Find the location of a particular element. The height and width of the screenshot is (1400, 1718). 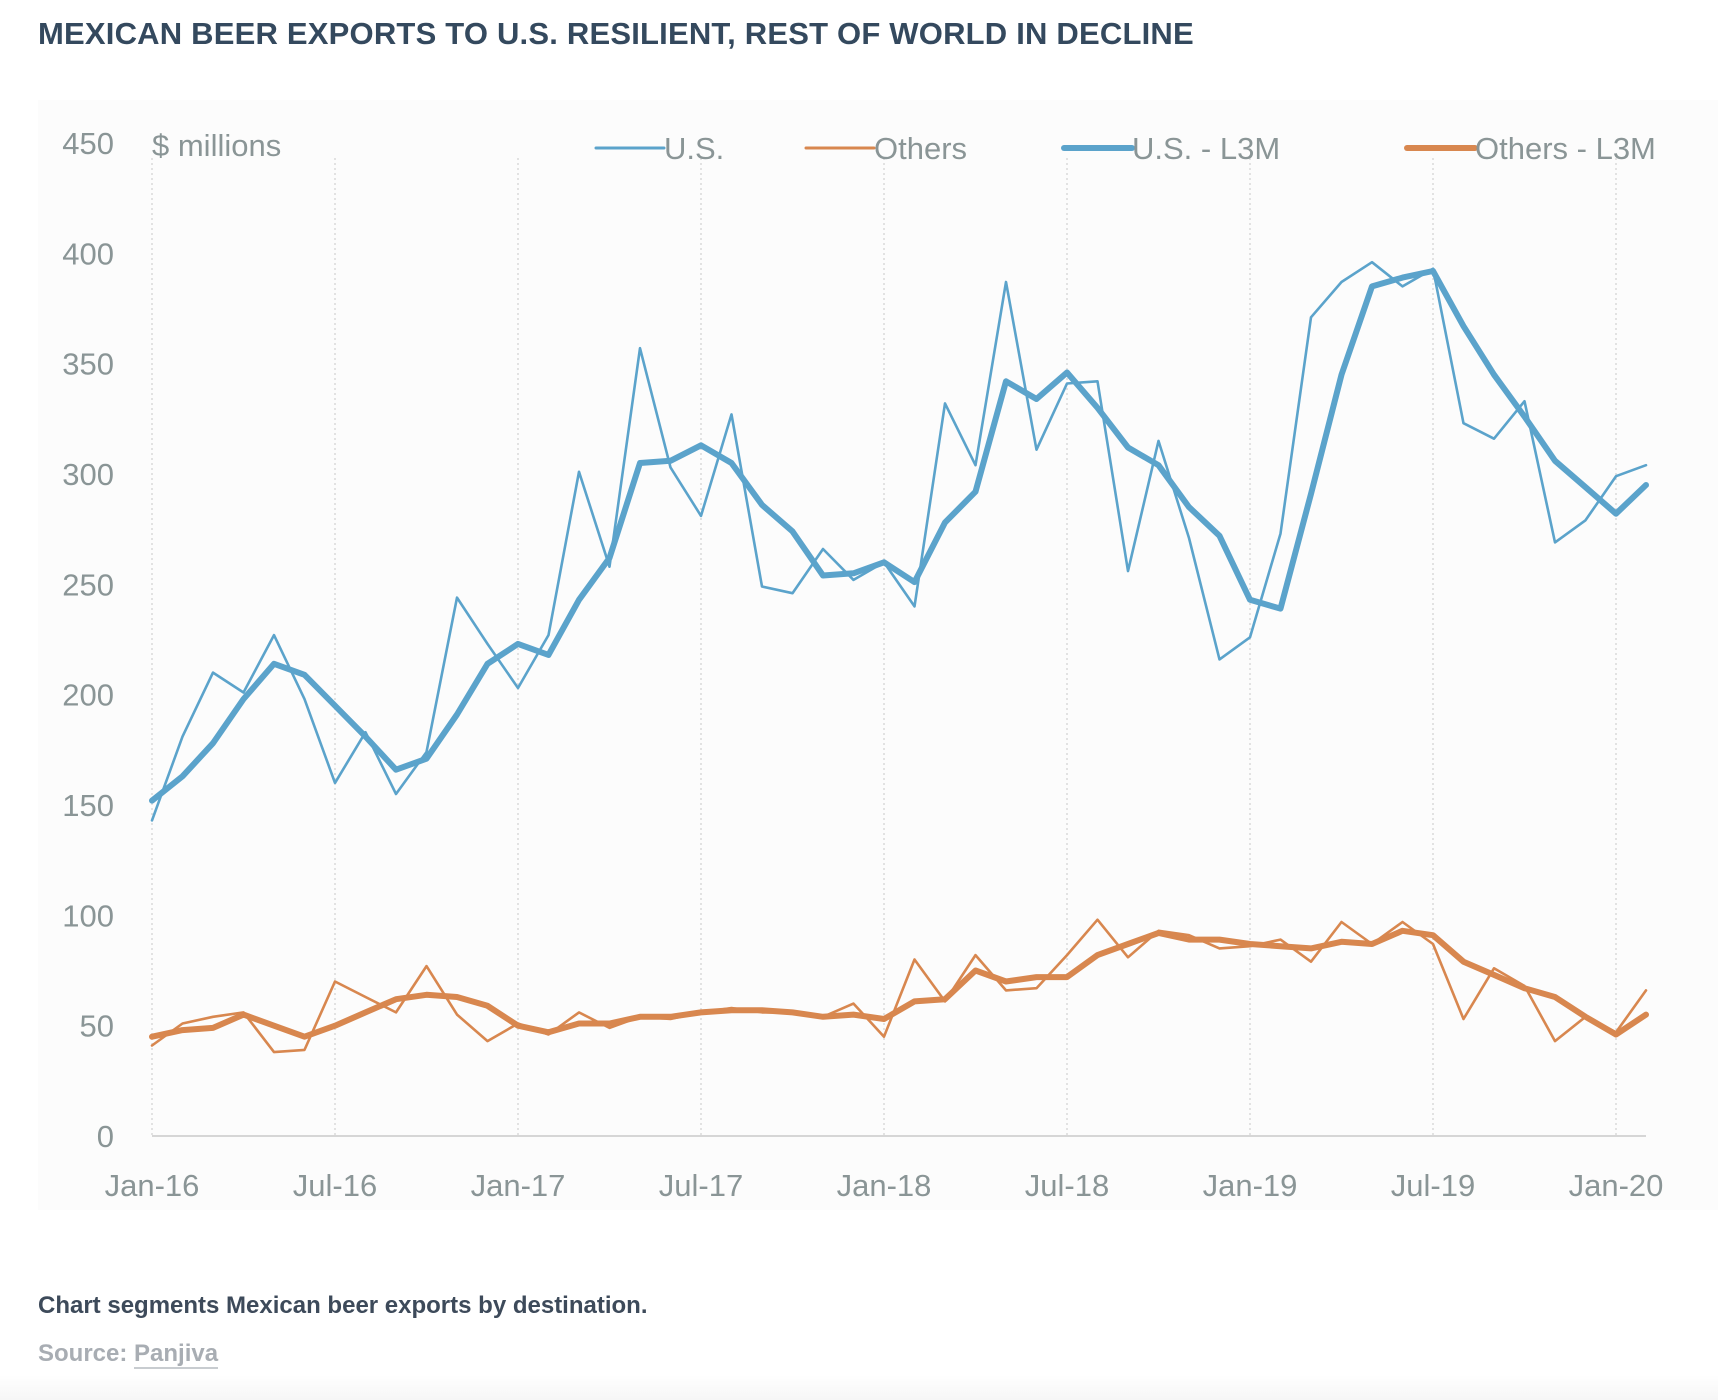

legend-label: U.S. - L3M is located at coordinates (1206, 148).